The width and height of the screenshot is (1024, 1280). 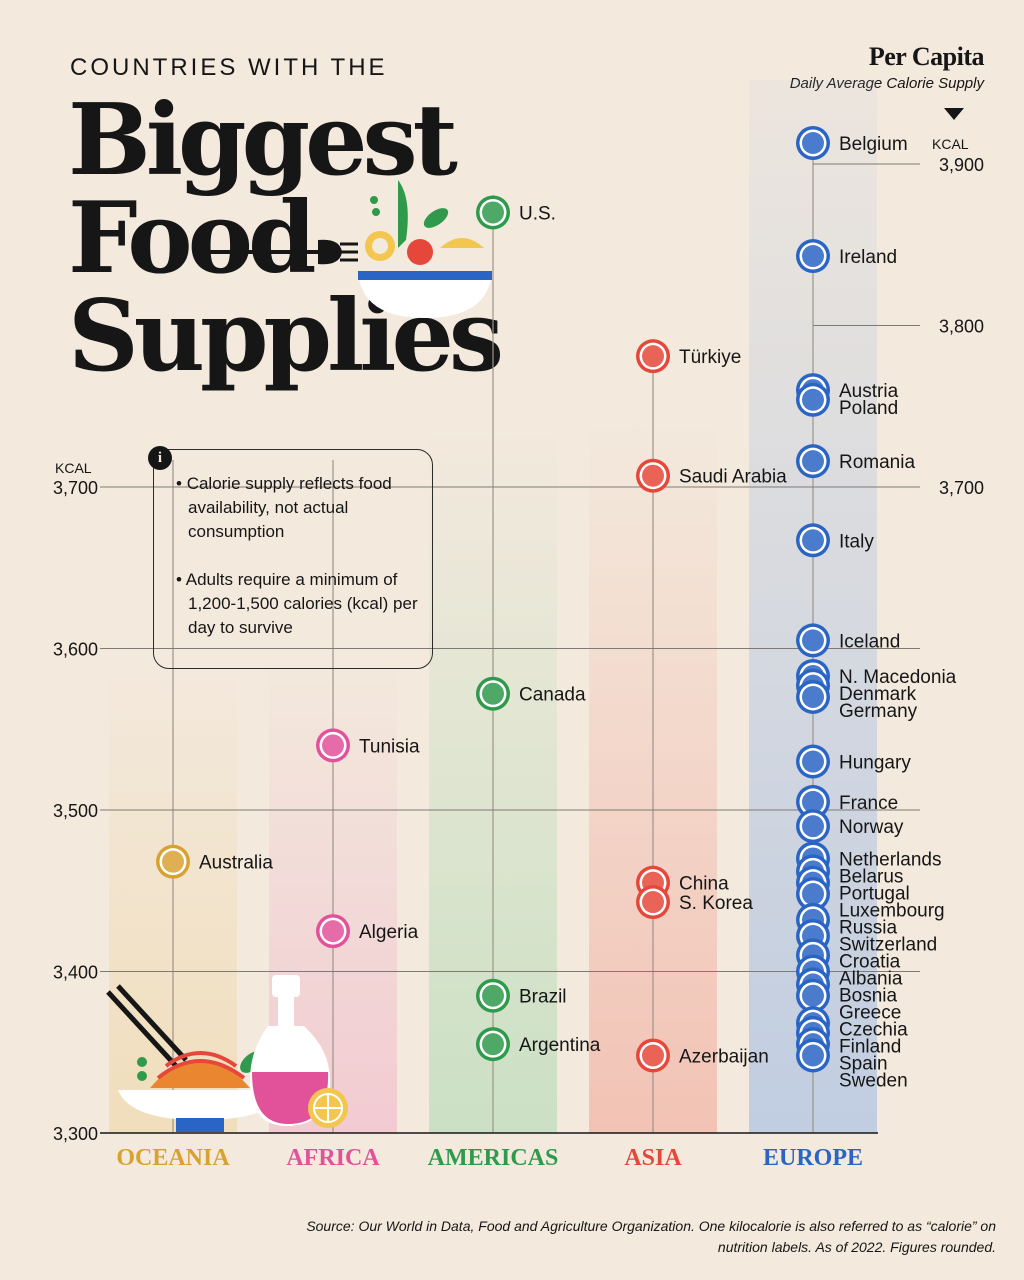 I want to click on flag-fill-belgium, so click(x=813, y=143).